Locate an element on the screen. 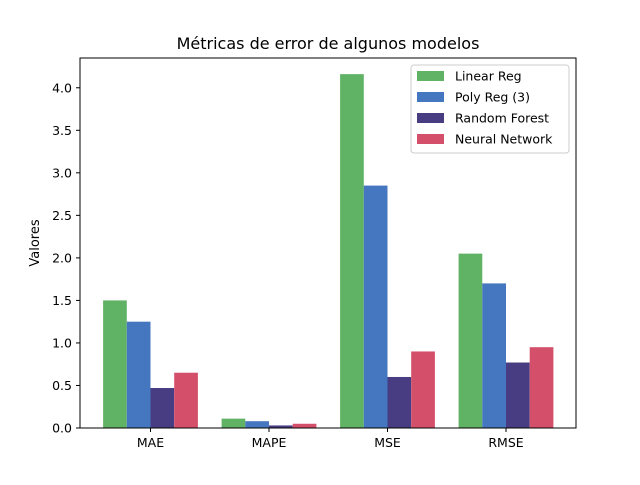 The image size is (640, 485). x-tick-label: MAE is located at coordinates (150, 442).